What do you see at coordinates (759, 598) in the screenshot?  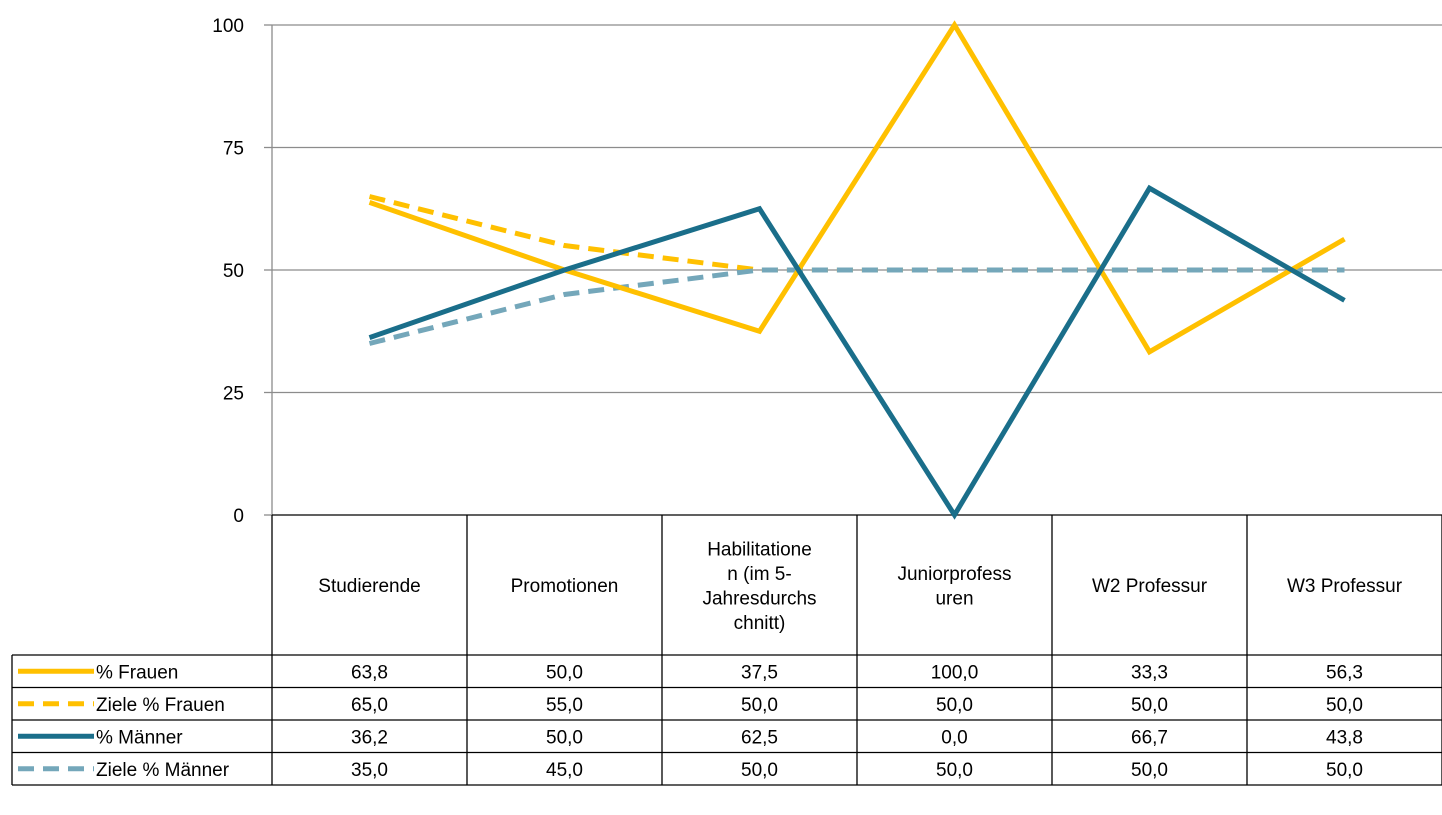 I see `category-label: Jahresdurchs` at bounding box center [759, 598].